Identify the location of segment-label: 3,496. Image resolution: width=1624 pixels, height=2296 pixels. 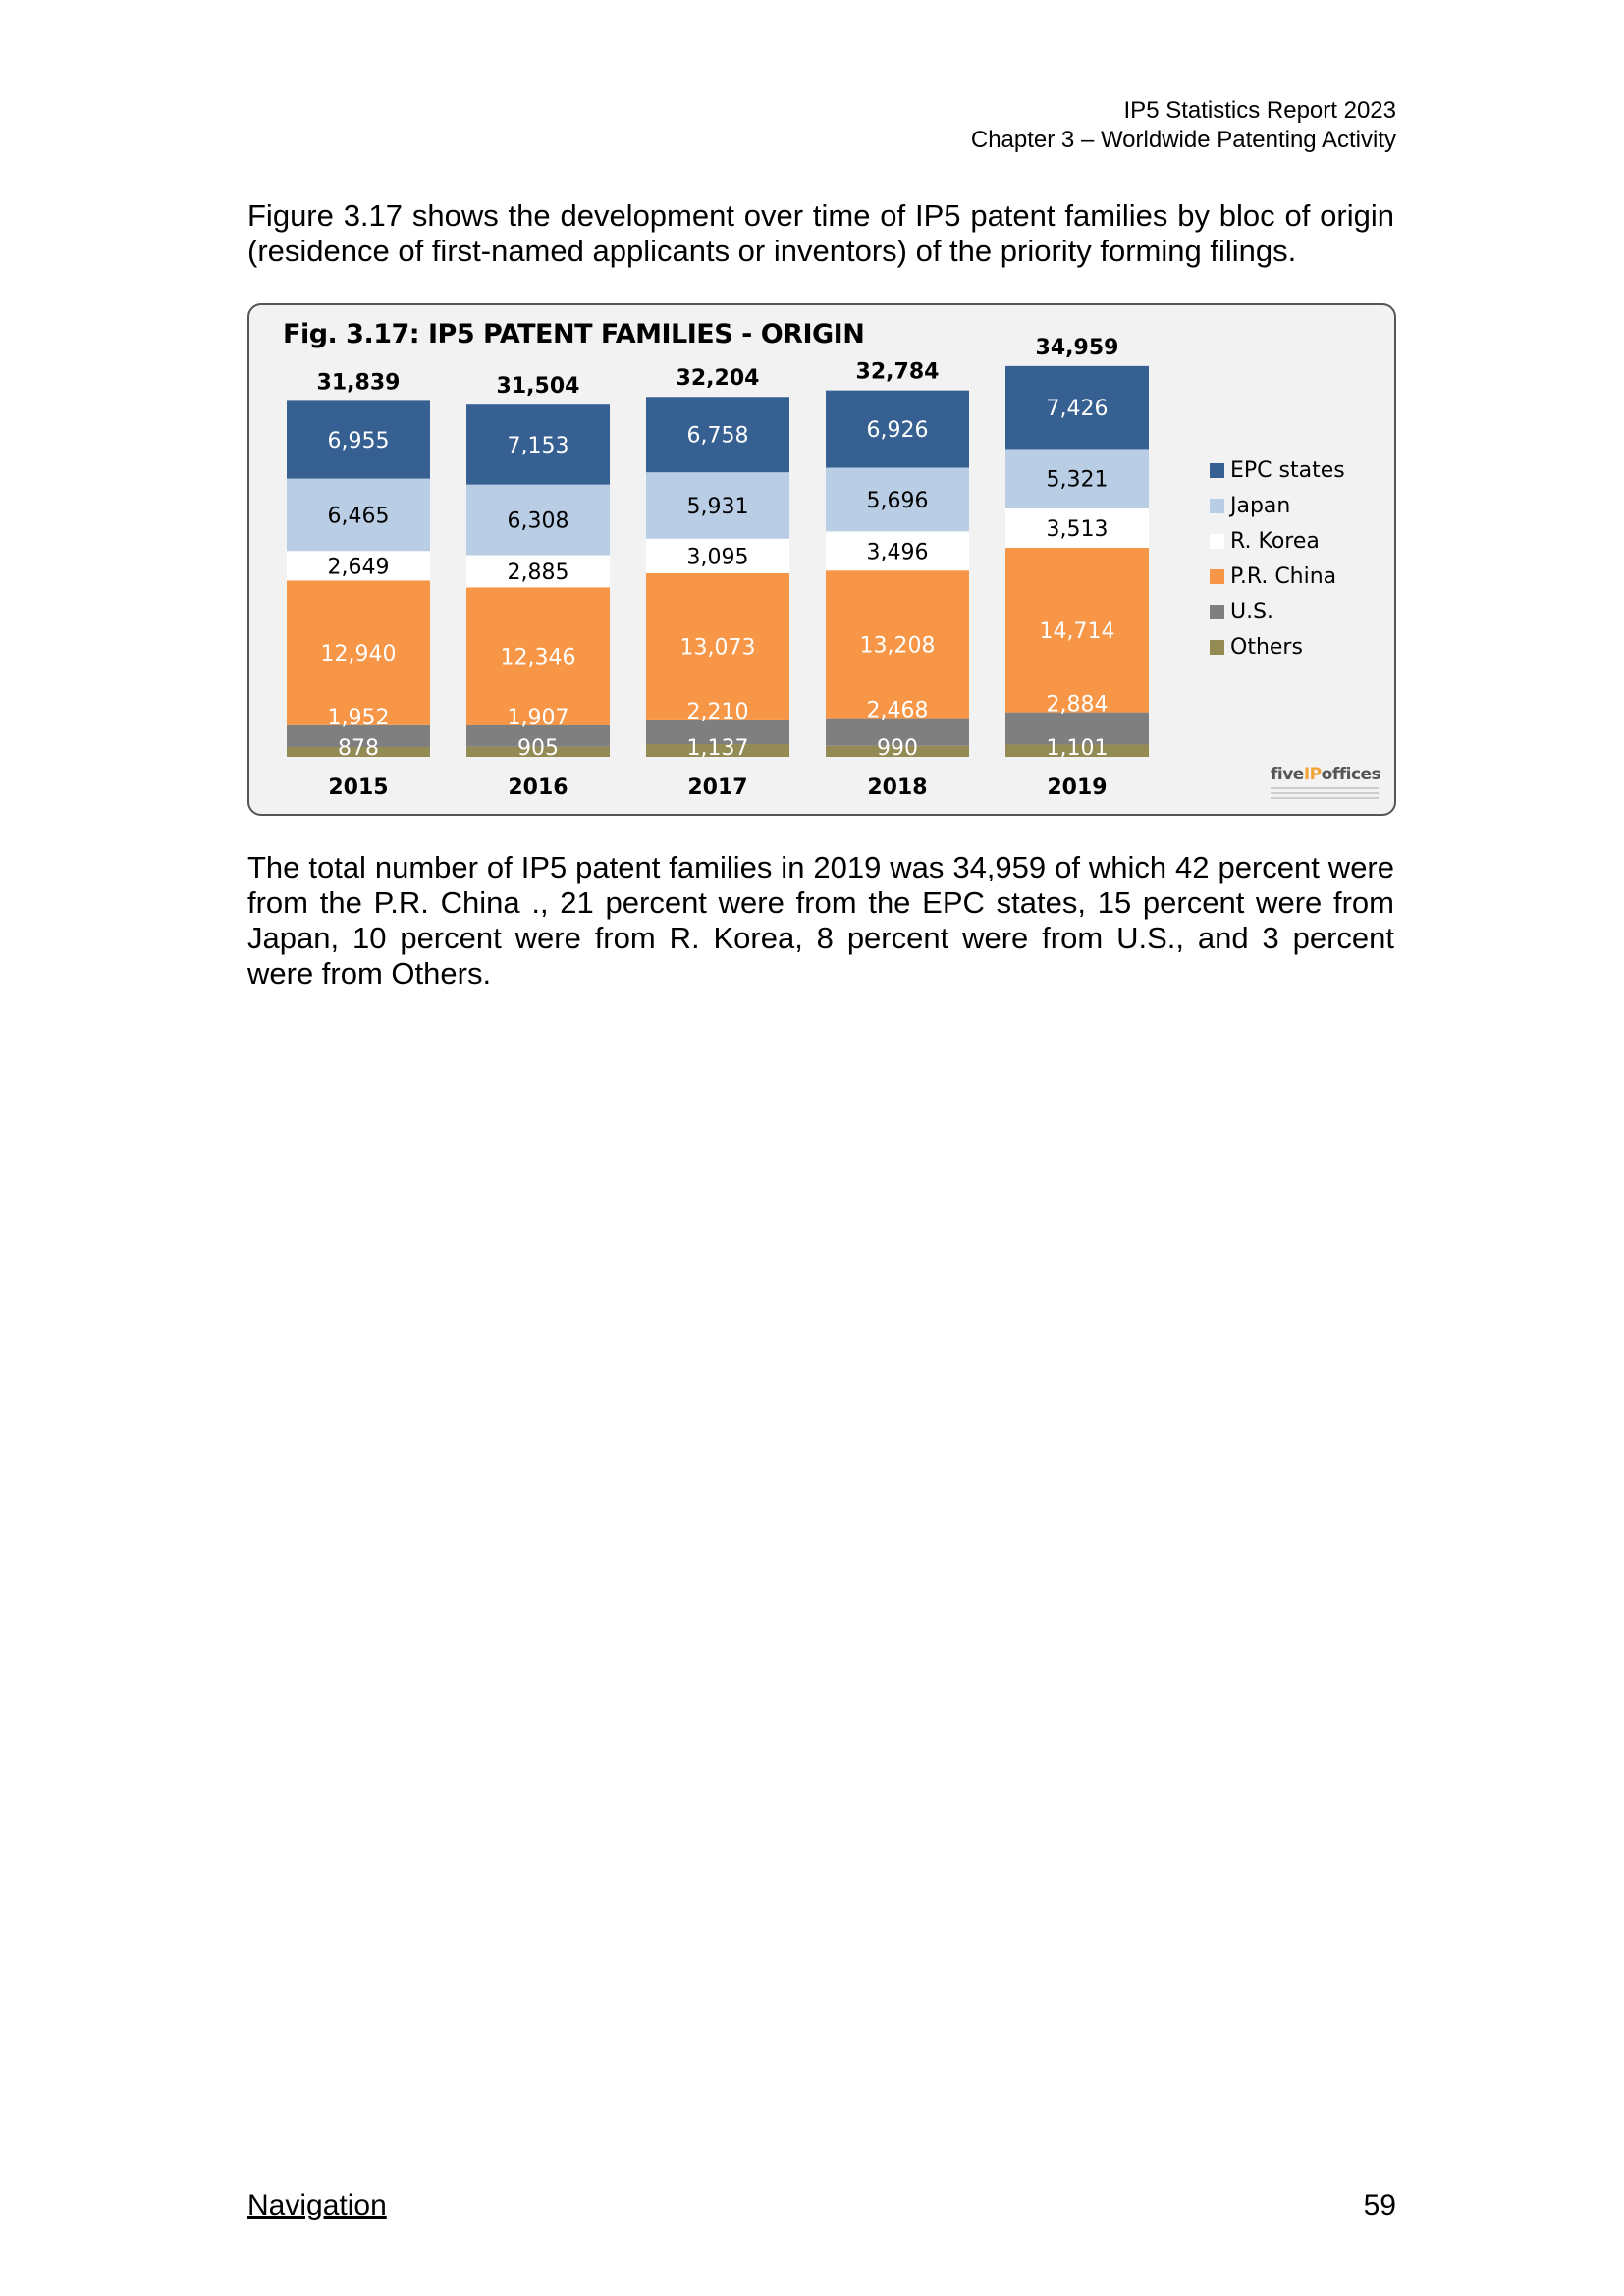
(898, 552).